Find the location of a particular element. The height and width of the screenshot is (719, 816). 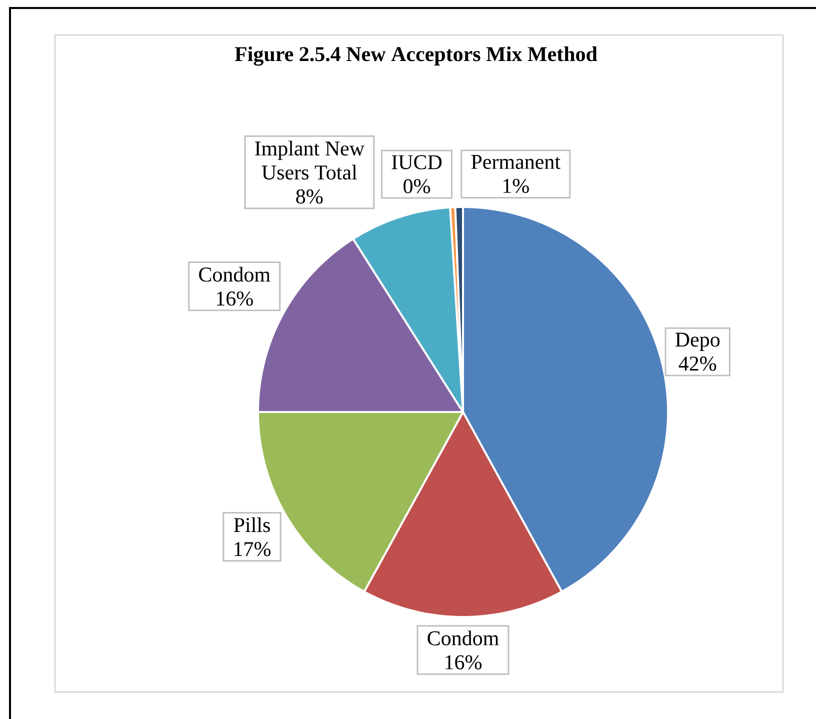

chart-title: Figure 2.5.4 New Acceptors Mix Method is located at coordinates (416, 56).